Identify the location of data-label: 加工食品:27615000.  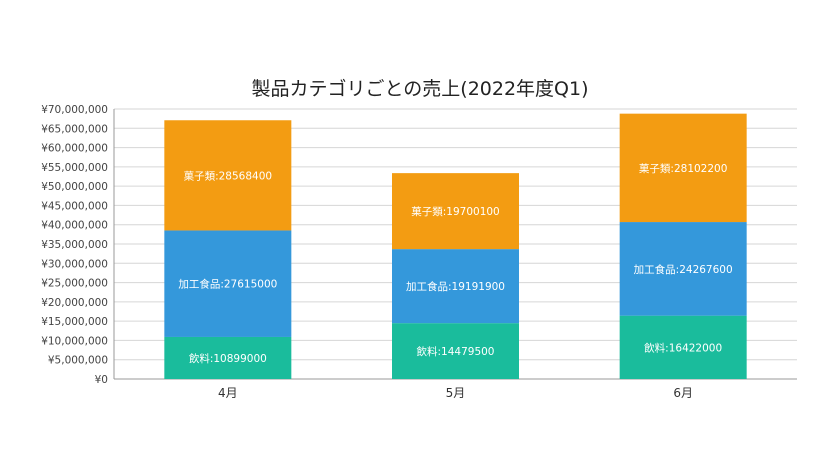
(227, 284).